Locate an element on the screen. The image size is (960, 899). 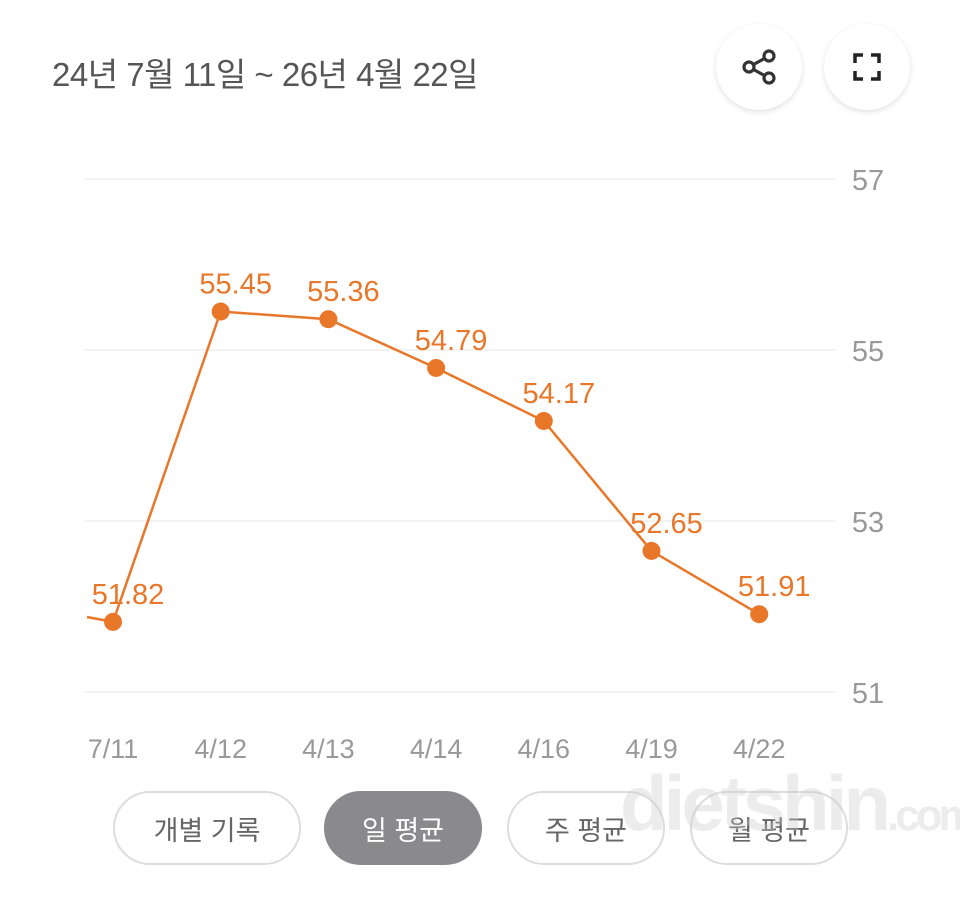
data-label: 55.45 is located at coordinates (235, 285).